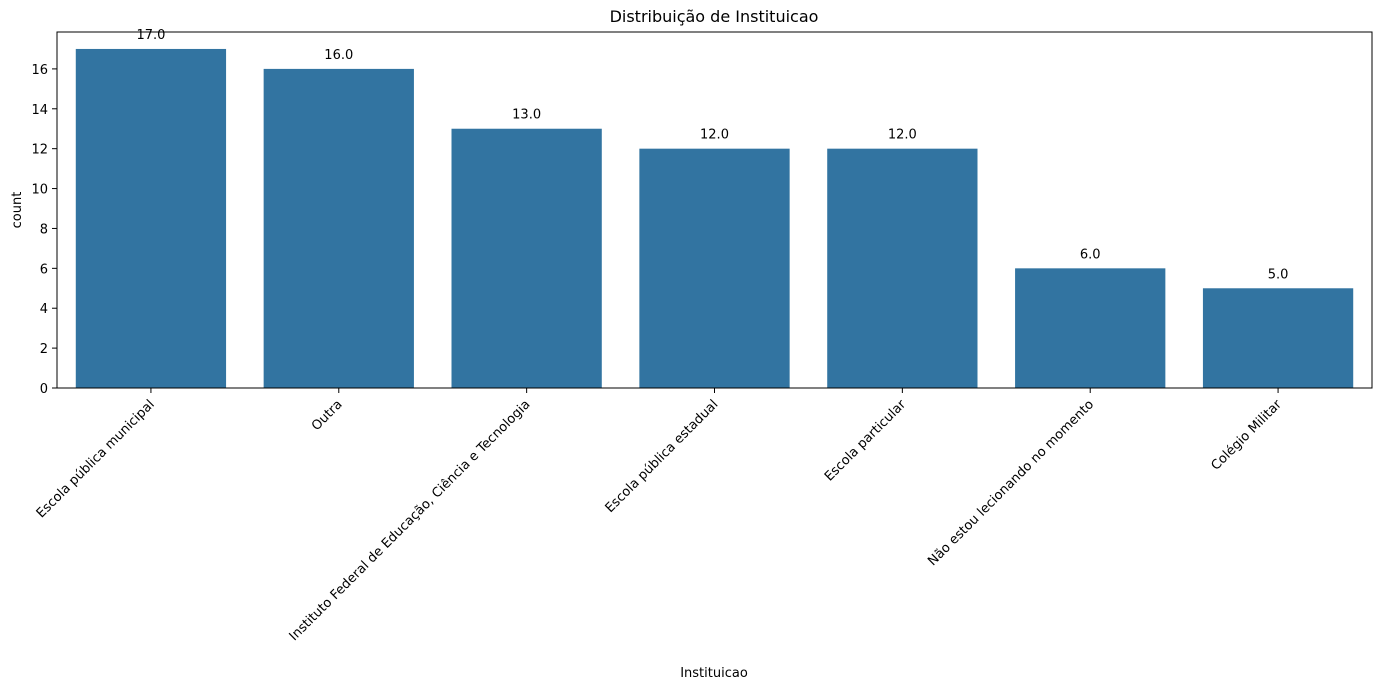 The width and height of the screenshot is (1383, 690). Describe the element at coordinates (39, 70) in the screenshot. I see `y-tick-label: 16` at that location.